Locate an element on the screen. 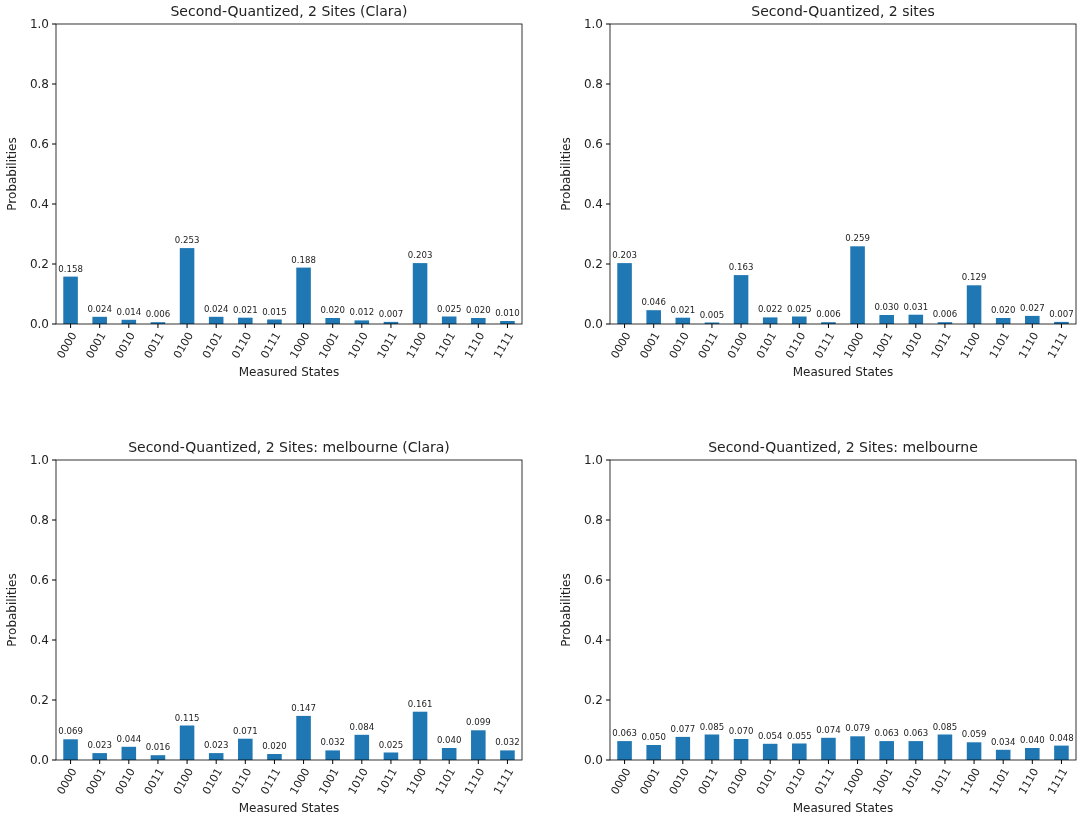 The image size is (1091, 821). data-label: 0.158 is located at coordinates (70, 268).